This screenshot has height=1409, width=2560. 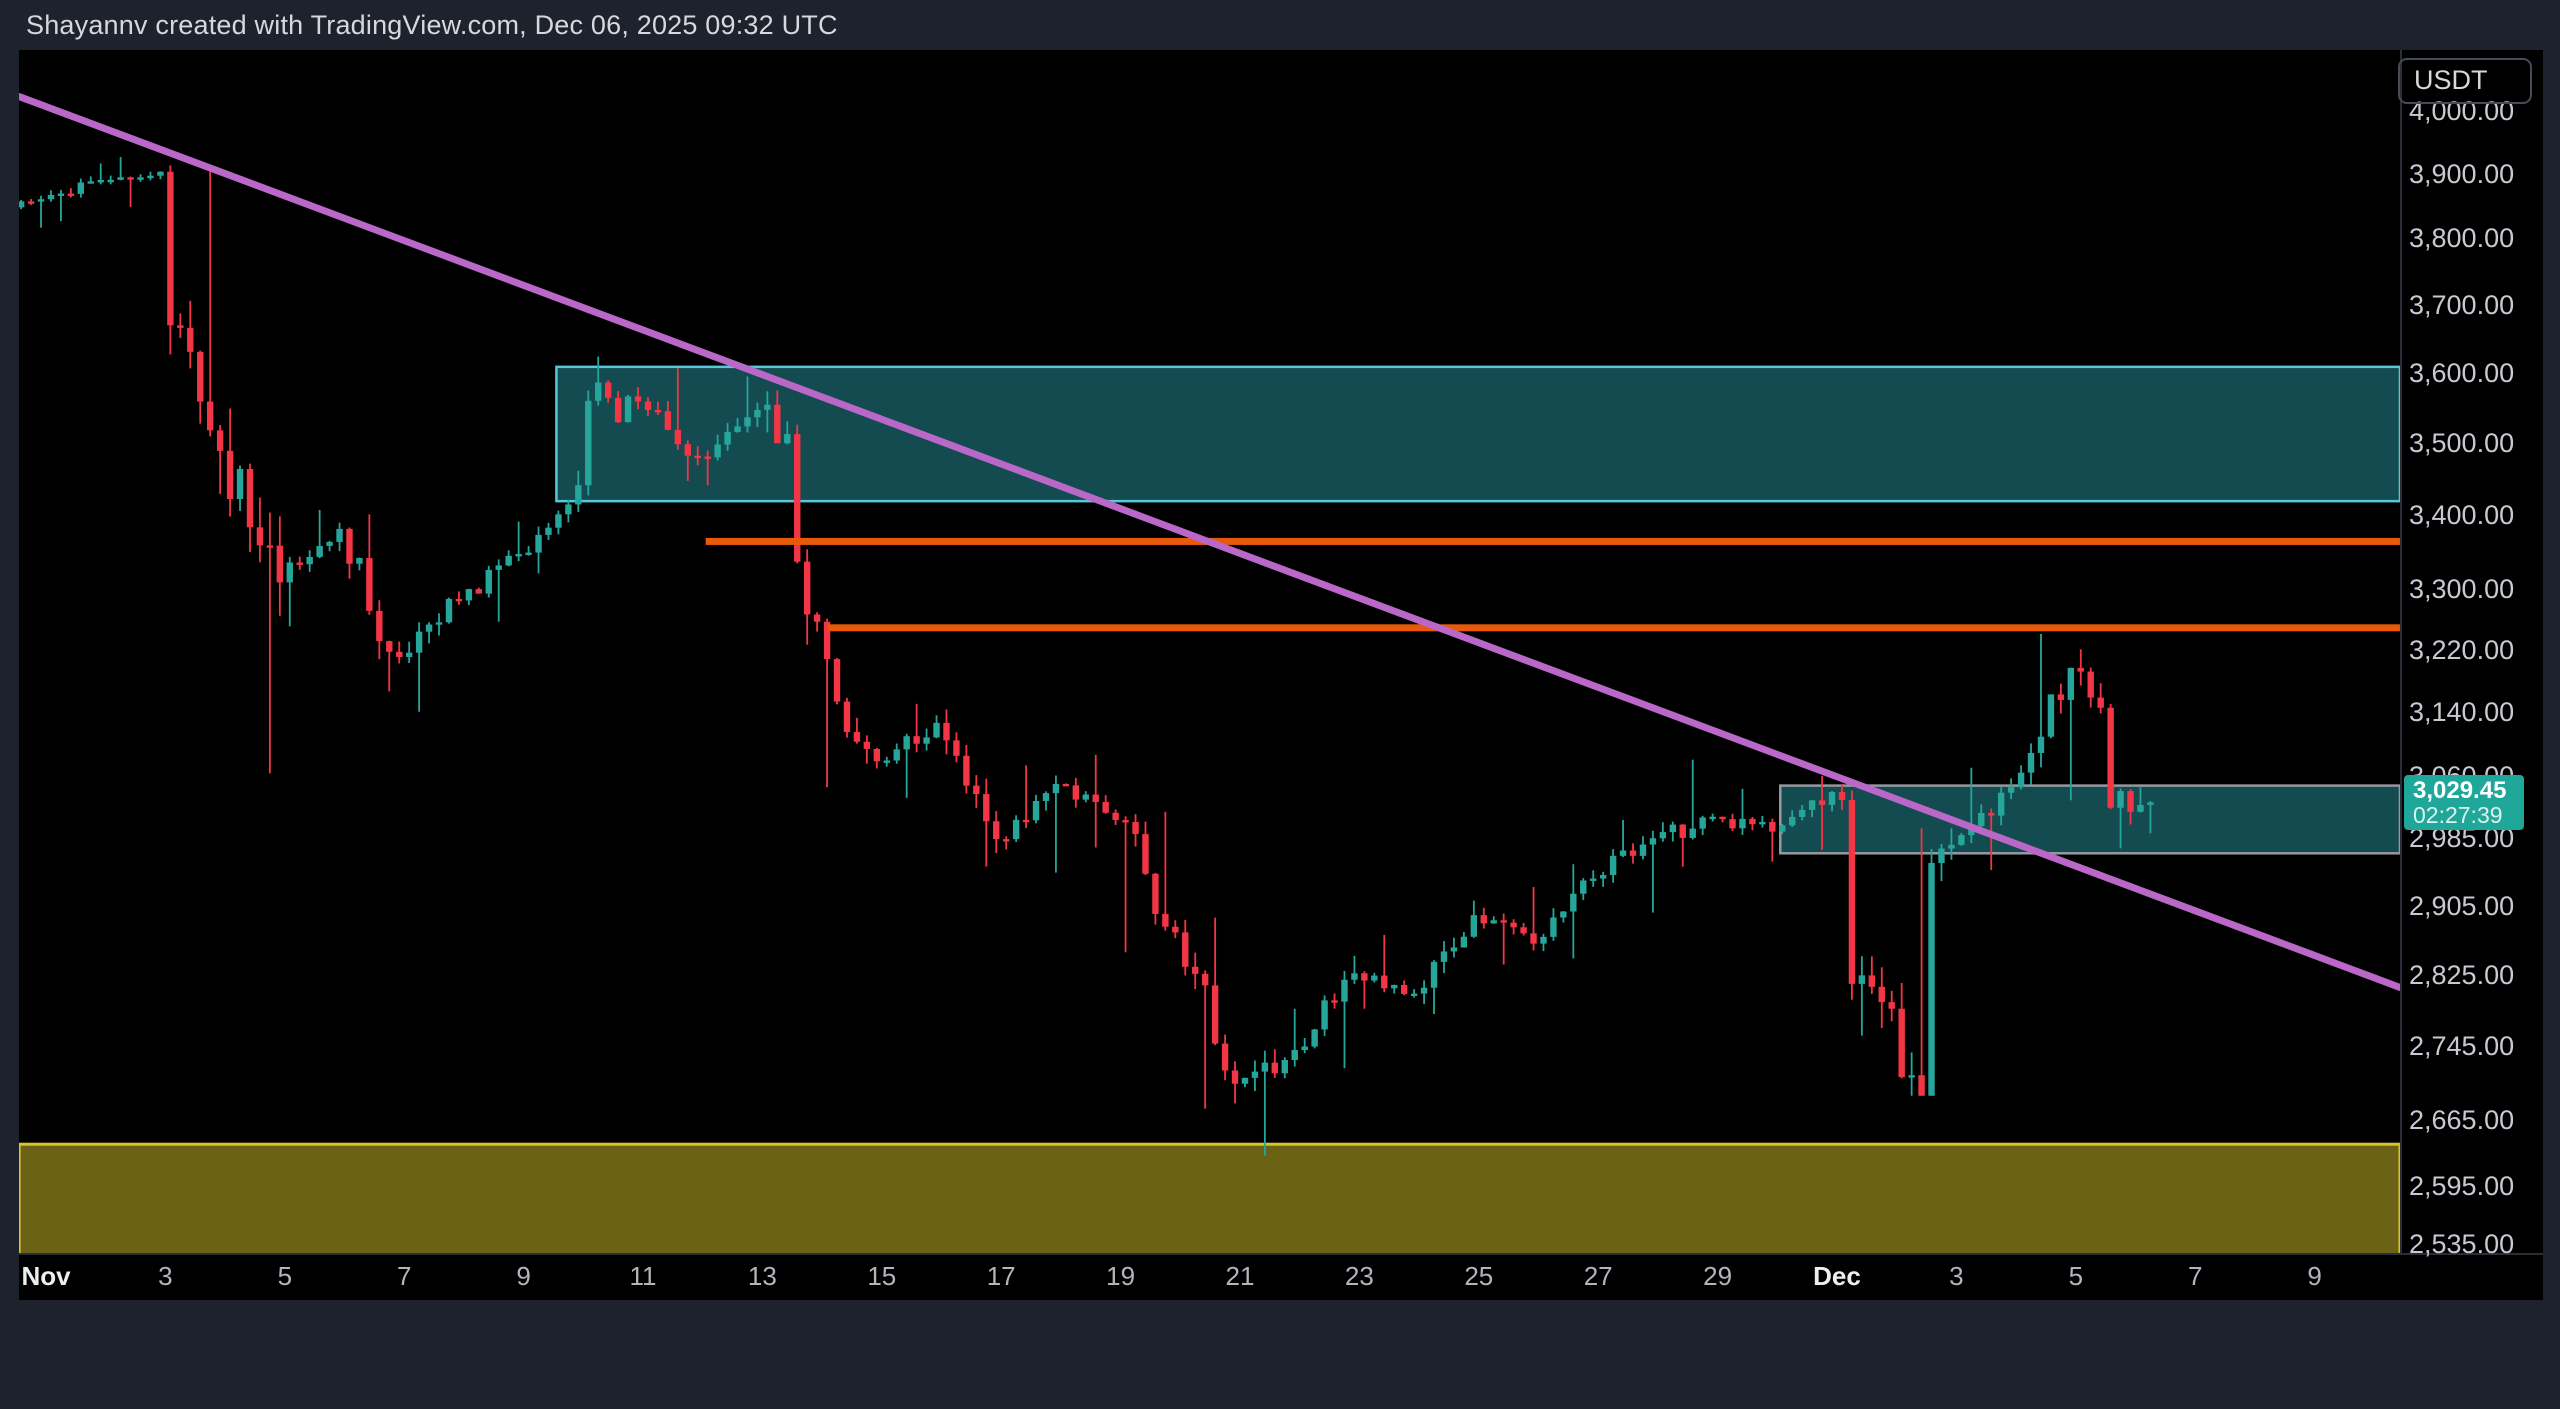 What do you see at coordinates (1209, 1201) in the screenshot?
I see `demand-zone-lower` at bounding box center [1209, 1201].